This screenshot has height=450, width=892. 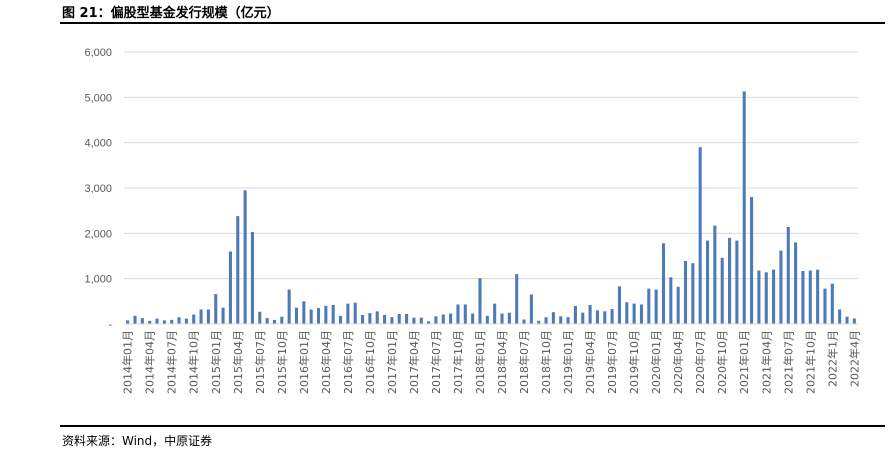 I want to click on x-tick-label: 2020年04月, so click(x=678, y=362).